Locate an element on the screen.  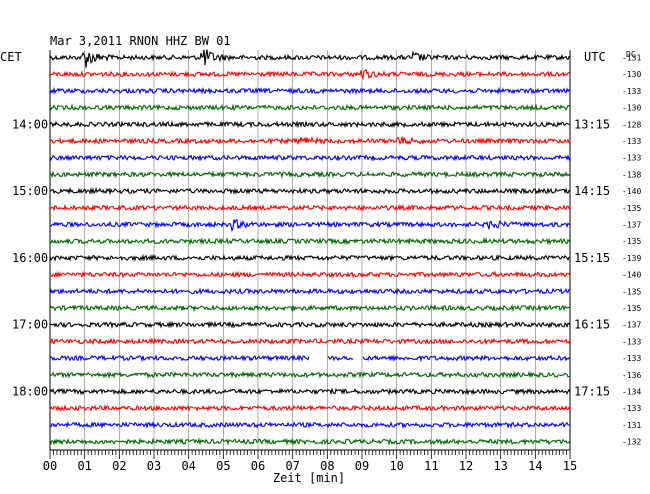
x-tick-label: 11 is located at coordinates (431, 466).